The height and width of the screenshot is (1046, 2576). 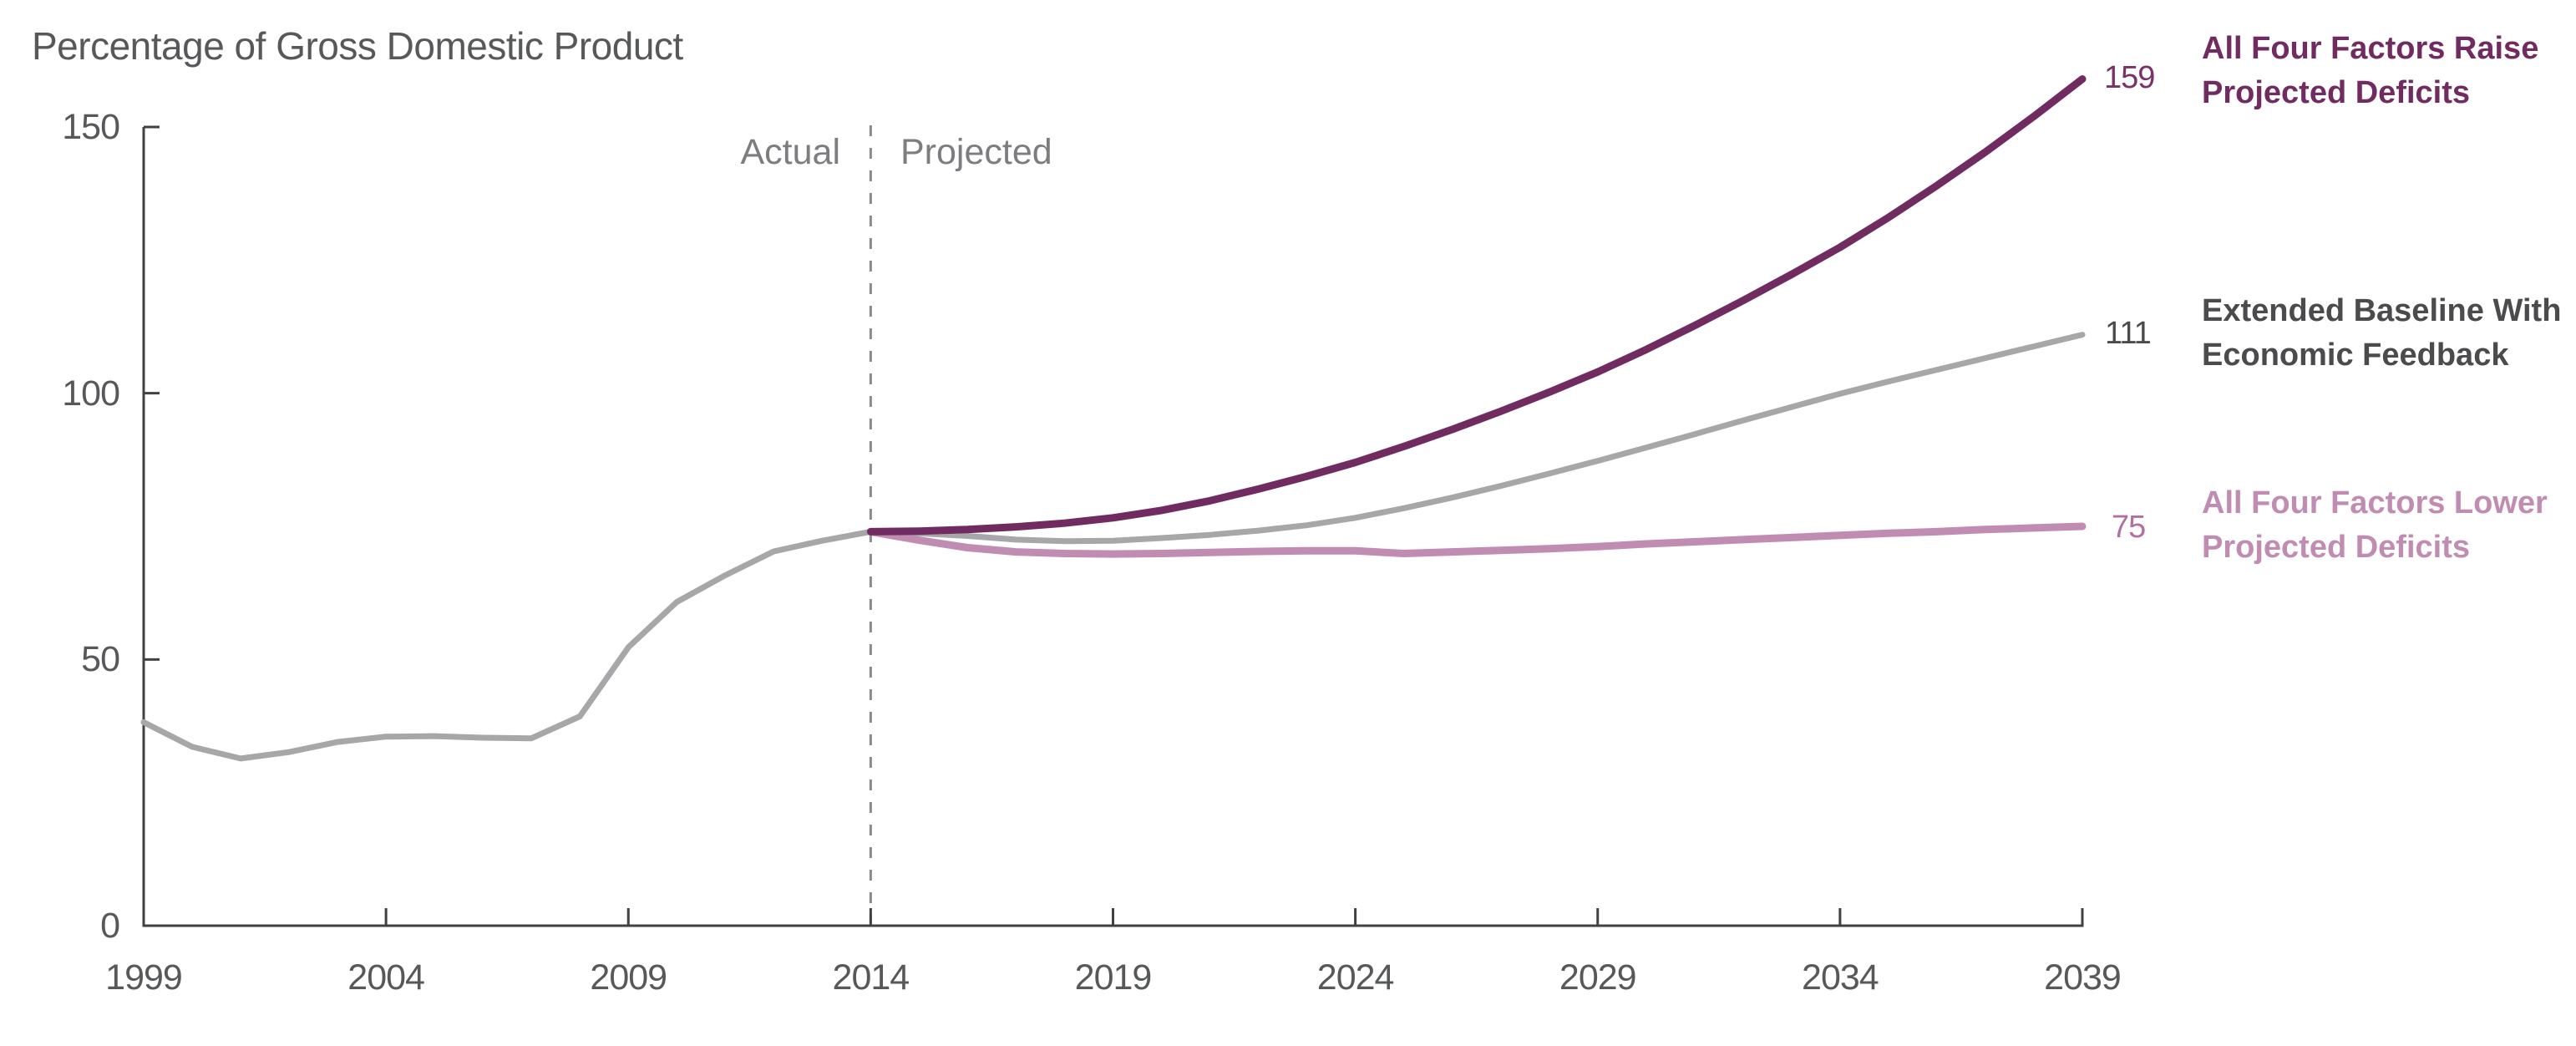 I want to click on end-value-baseline: 111, so click(x=2128, y=333).